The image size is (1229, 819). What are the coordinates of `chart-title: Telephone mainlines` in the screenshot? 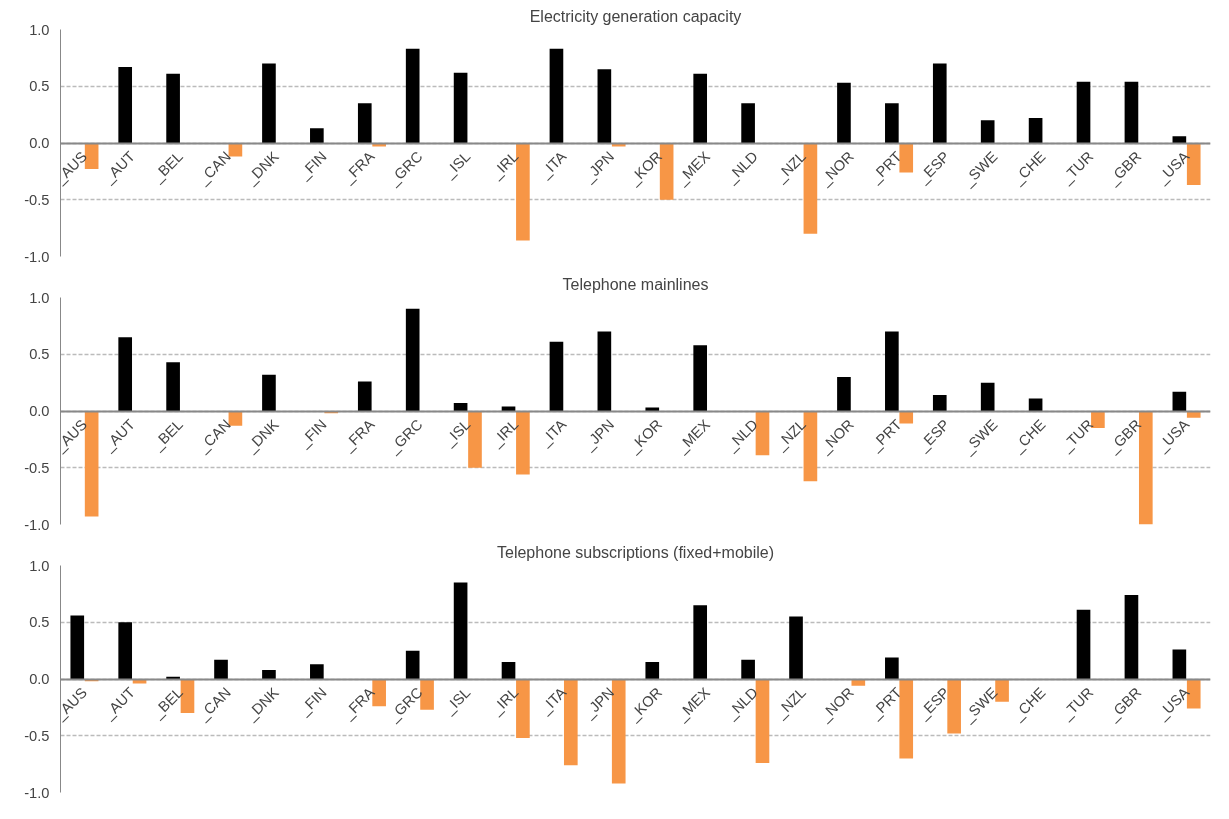 It's located at (635, 284).